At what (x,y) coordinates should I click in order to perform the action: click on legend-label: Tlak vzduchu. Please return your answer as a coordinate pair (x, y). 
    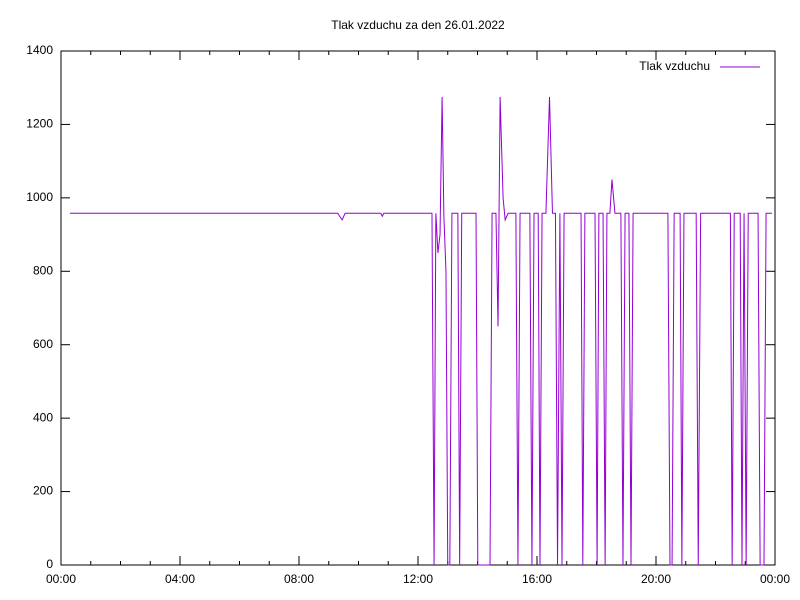
    Looking at the image, I should click on (674, 66).